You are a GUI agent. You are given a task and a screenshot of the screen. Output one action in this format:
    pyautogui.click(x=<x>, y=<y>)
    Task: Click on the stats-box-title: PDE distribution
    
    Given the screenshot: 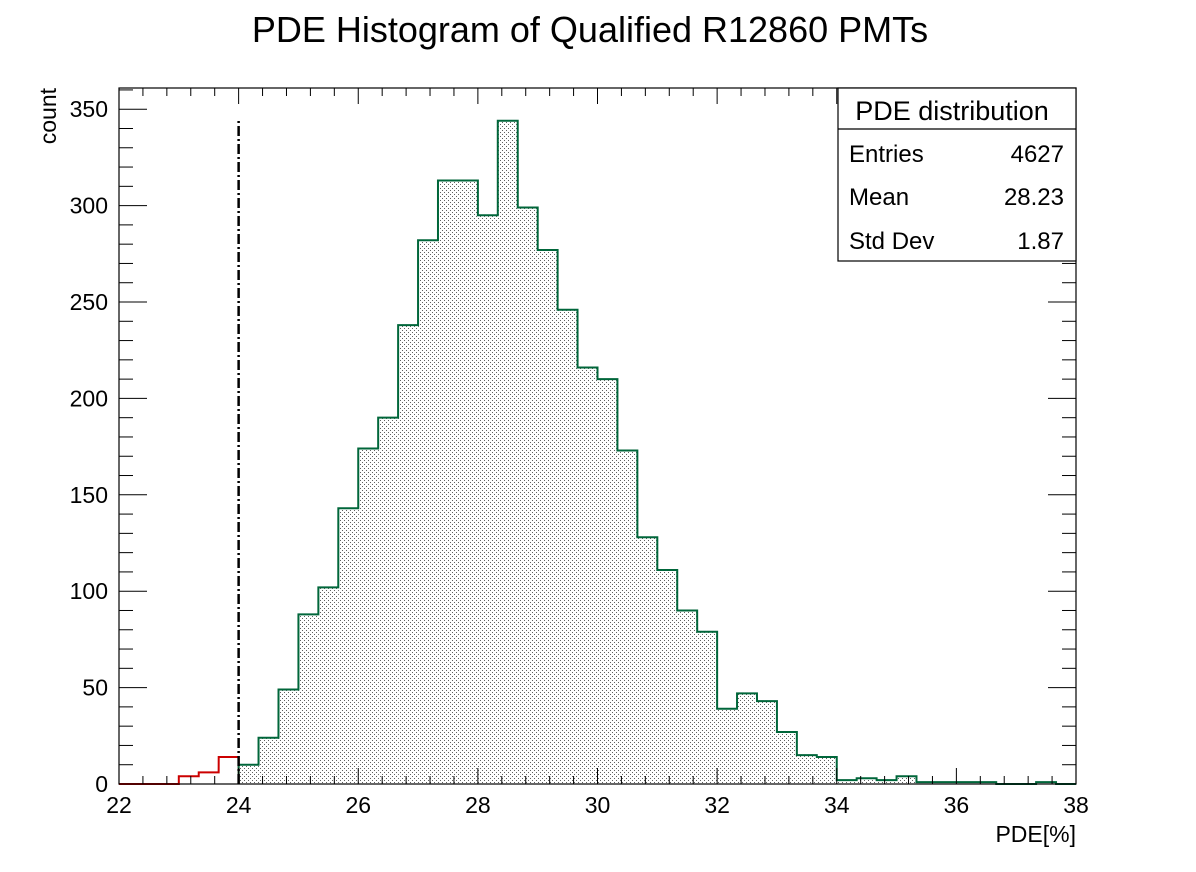 What is the action you would take?
    pyautogui.click(x=952, y=111)
    